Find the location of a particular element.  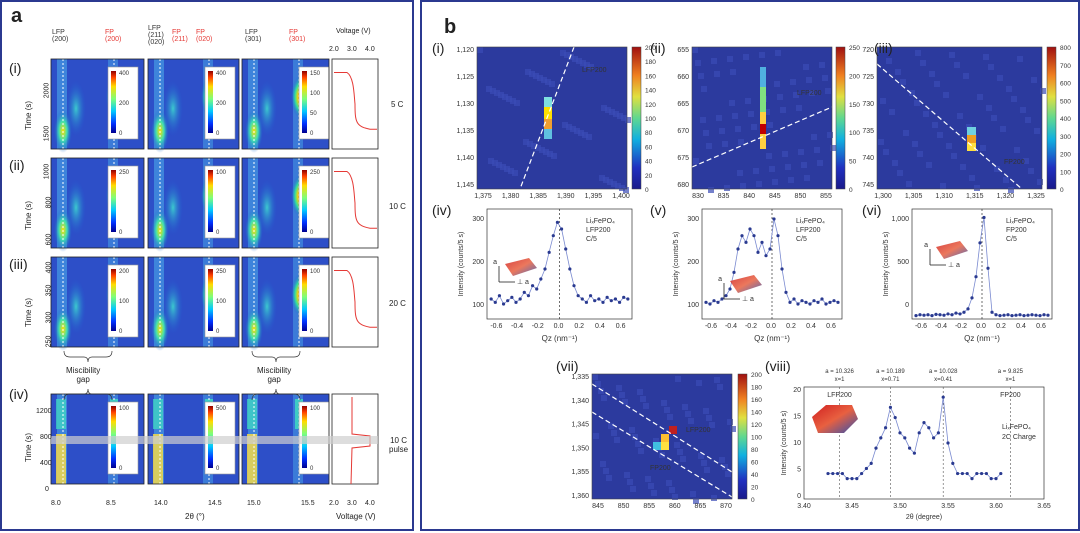

x-axis-title: 2θ (degree) is located at coordinates (924, 517).